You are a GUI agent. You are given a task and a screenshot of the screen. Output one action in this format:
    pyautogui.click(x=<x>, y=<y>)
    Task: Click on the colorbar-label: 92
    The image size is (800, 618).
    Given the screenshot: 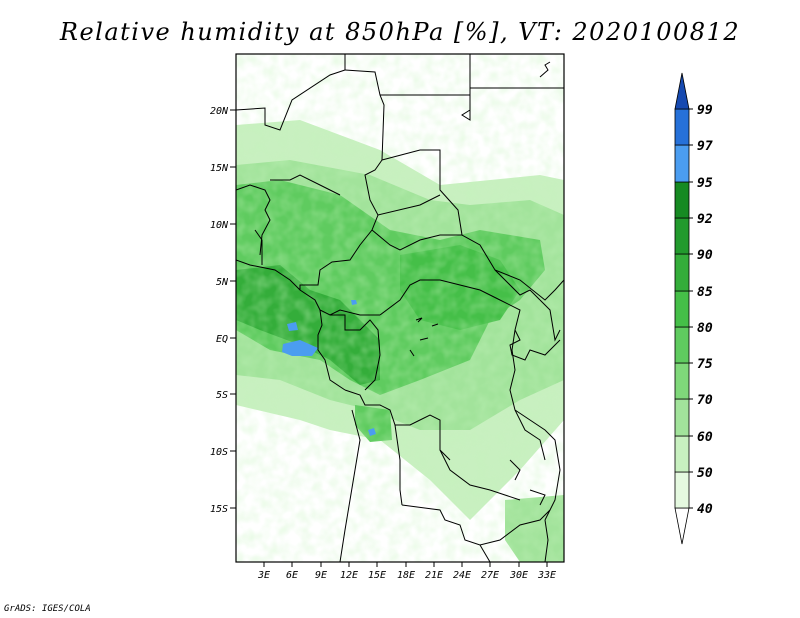 What is the action you would take?
    pyautogui.click(x=705, y=219)
    